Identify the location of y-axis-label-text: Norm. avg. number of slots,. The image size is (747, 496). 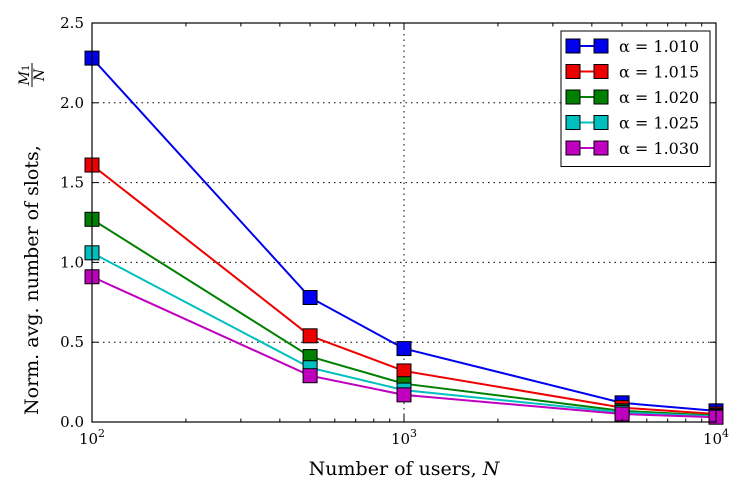
(32, 280).